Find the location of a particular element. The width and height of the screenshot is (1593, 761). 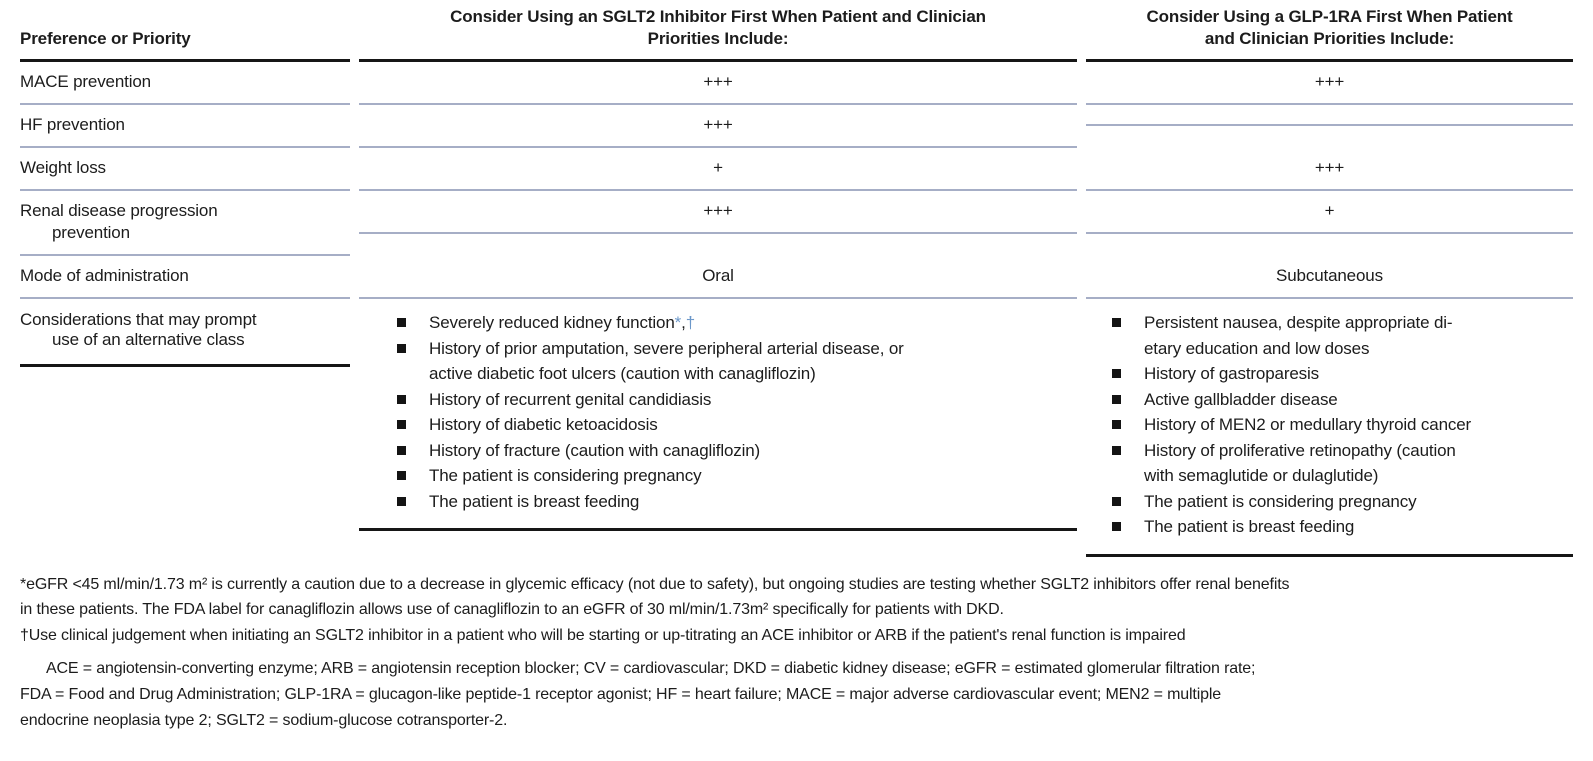

sglt2-value: Oral is located at coordinates (718, 278).